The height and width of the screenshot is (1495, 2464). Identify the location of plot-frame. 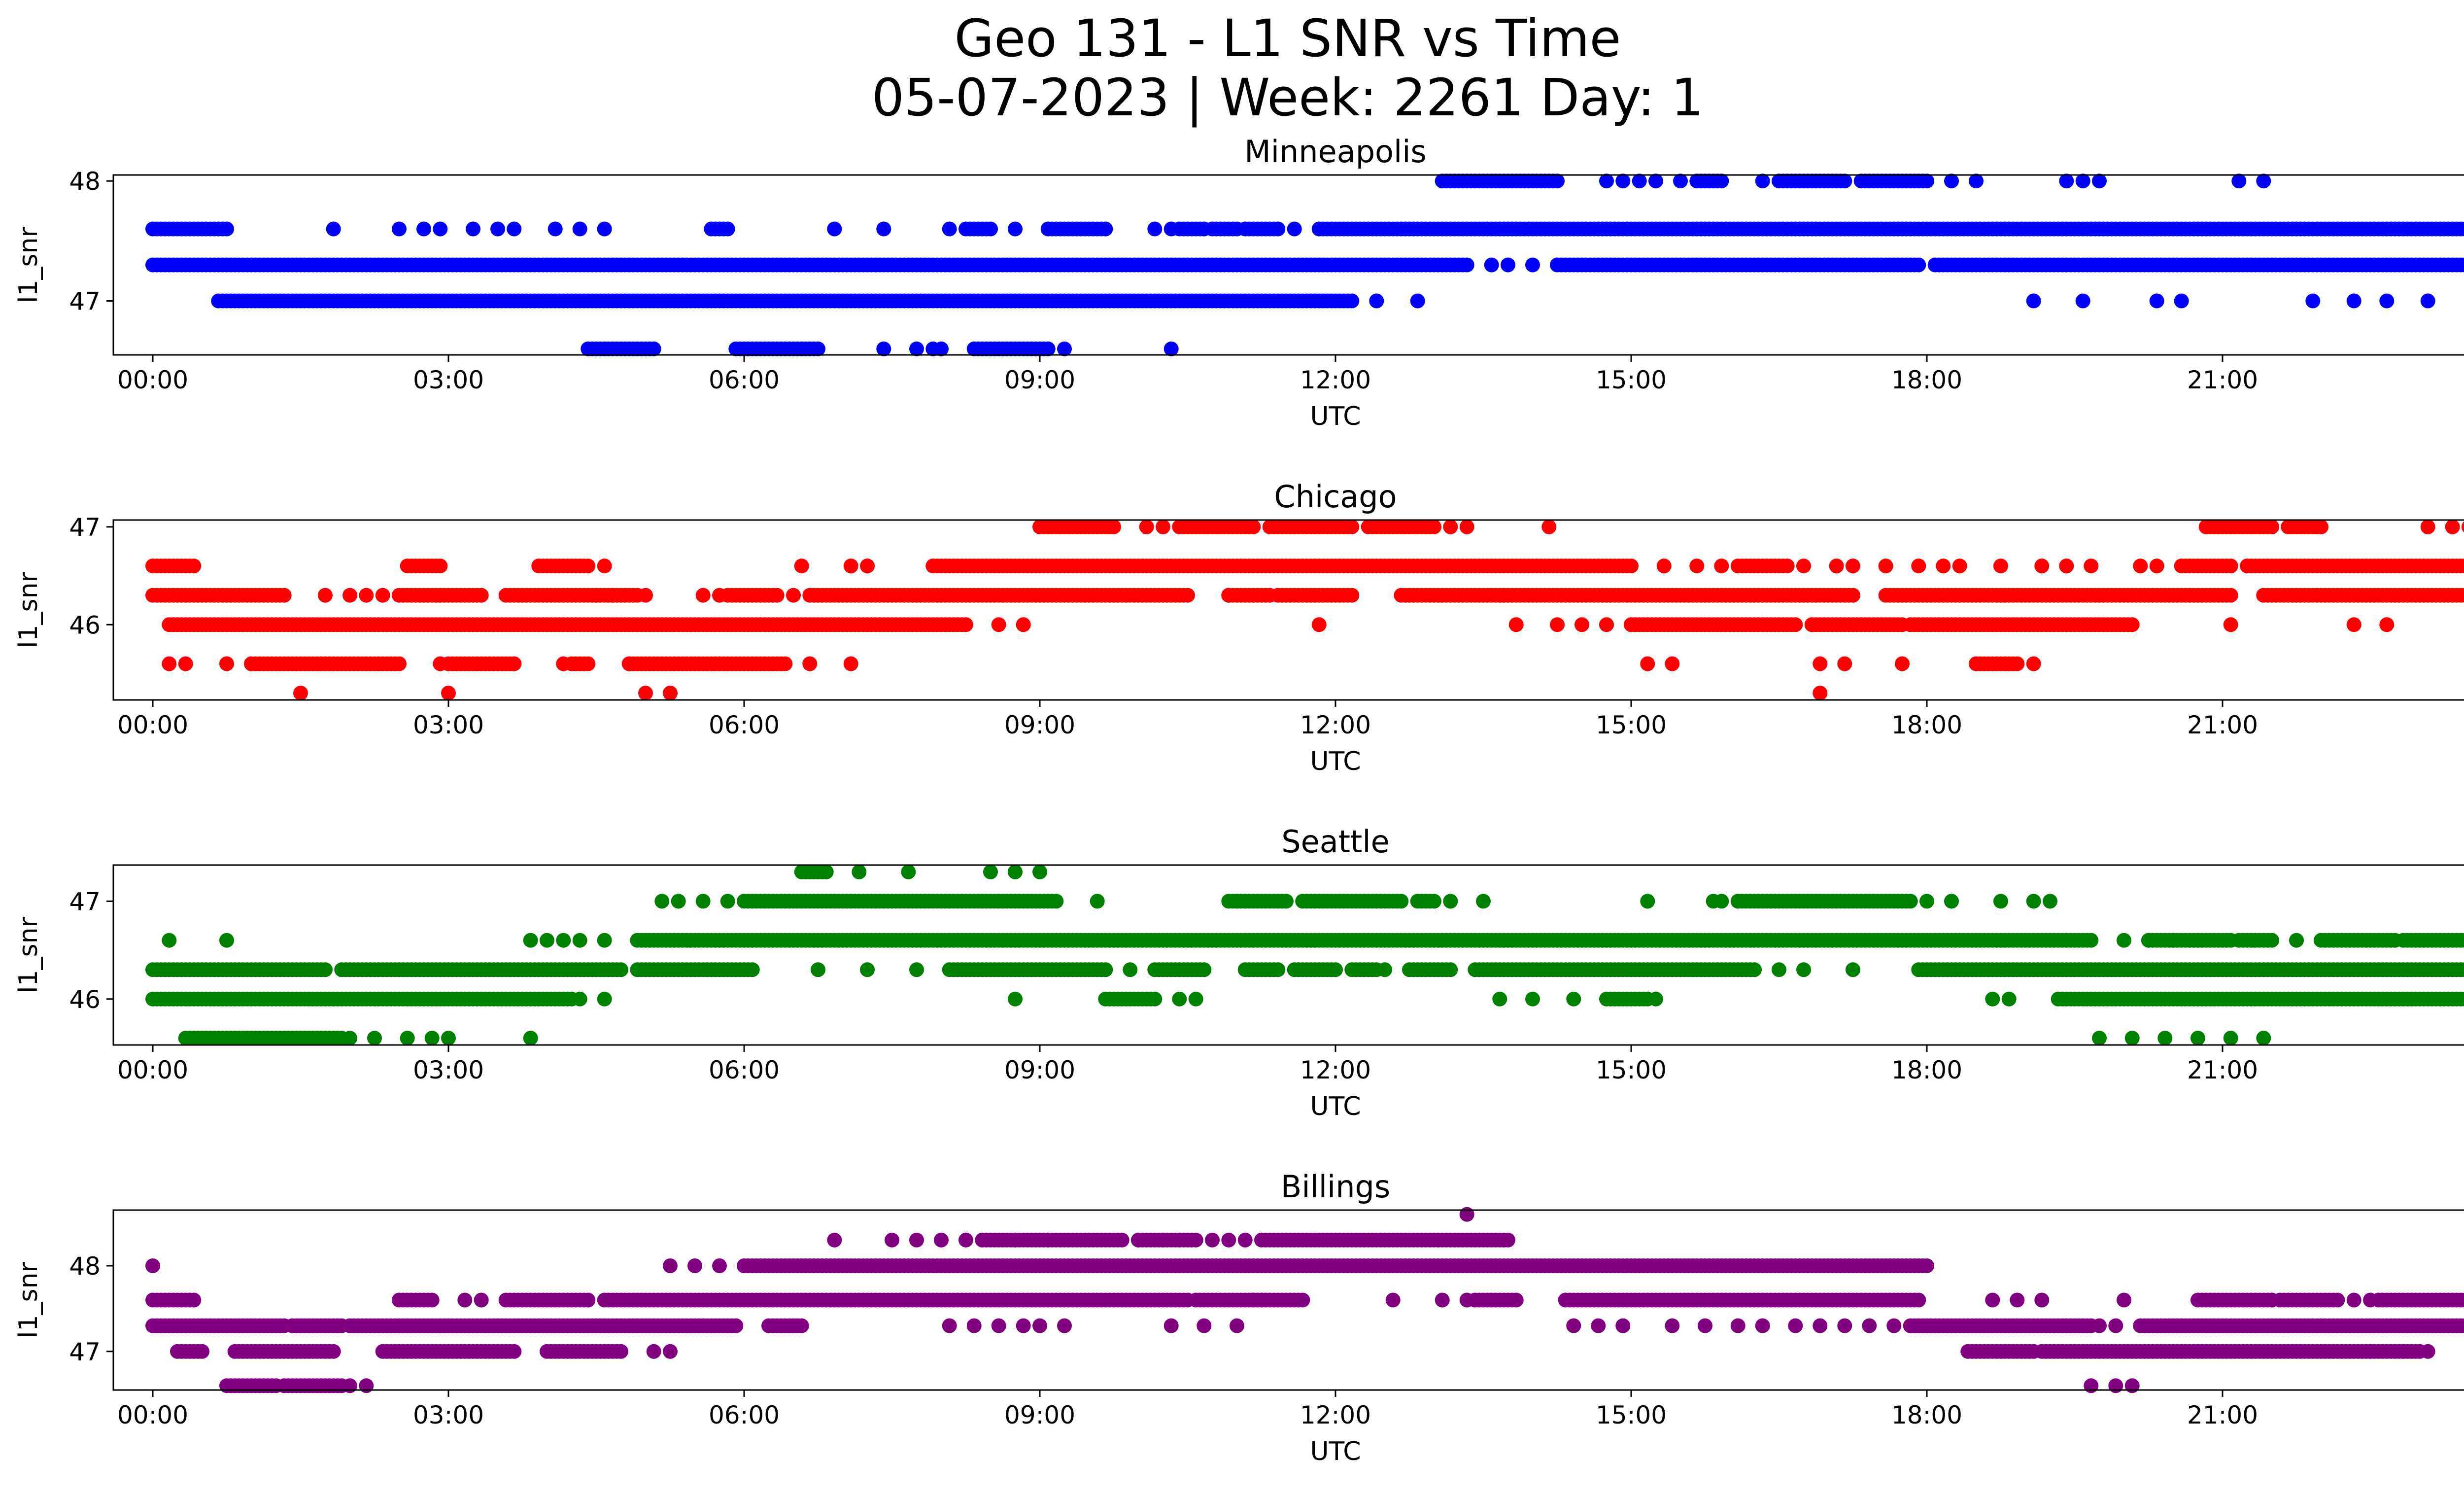
(1288, 955).